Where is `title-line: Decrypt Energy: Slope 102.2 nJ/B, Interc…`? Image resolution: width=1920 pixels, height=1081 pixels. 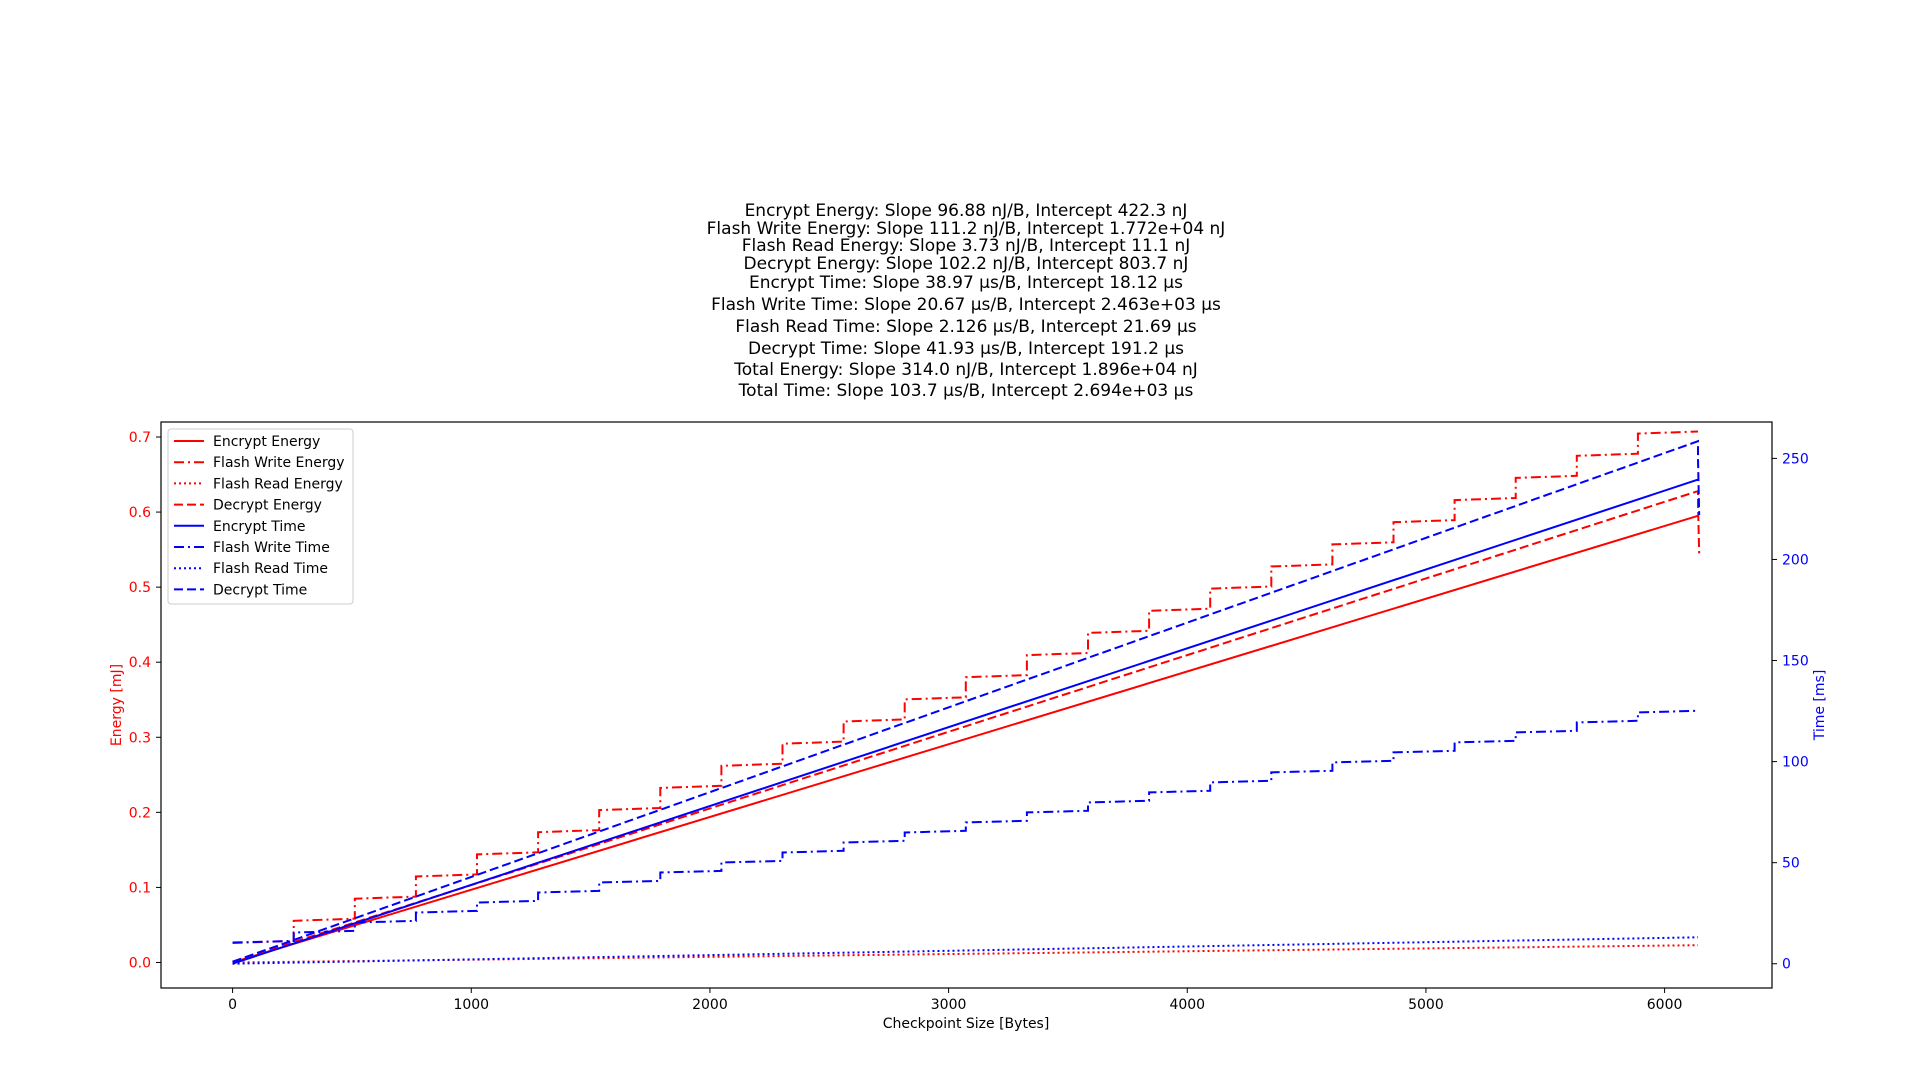
title-line: Decrypt Energy: Slope 102.2 nJ/B, Interc… is located at coordinates (966, 264).